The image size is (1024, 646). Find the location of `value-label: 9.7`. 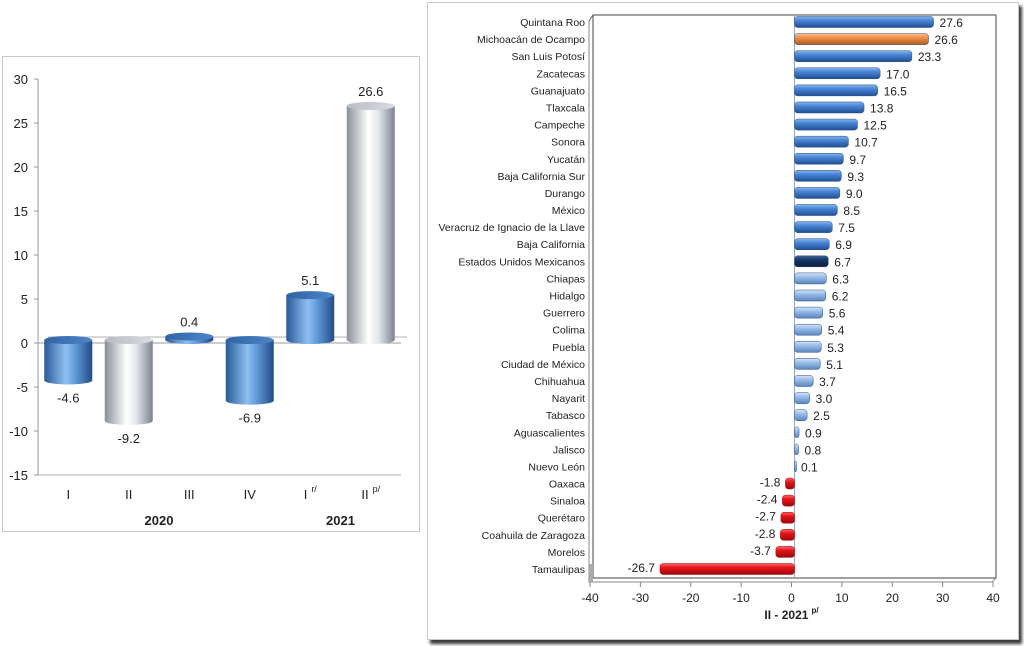

value-label: 9.7 is located at coordinates (857, 160).